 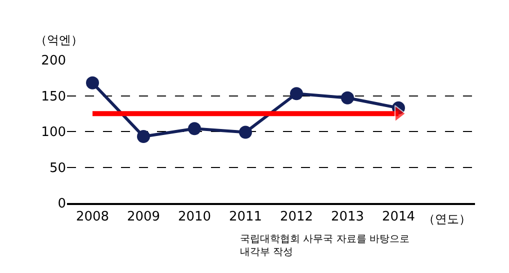 I want to click on y-tick-label: 50, so click(x=57, y=168).